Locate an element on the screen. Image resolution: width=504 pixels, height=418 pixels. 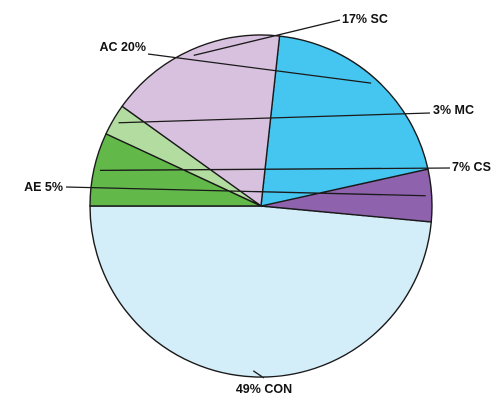
leader-line-mc is located at coordinates (274, 118).